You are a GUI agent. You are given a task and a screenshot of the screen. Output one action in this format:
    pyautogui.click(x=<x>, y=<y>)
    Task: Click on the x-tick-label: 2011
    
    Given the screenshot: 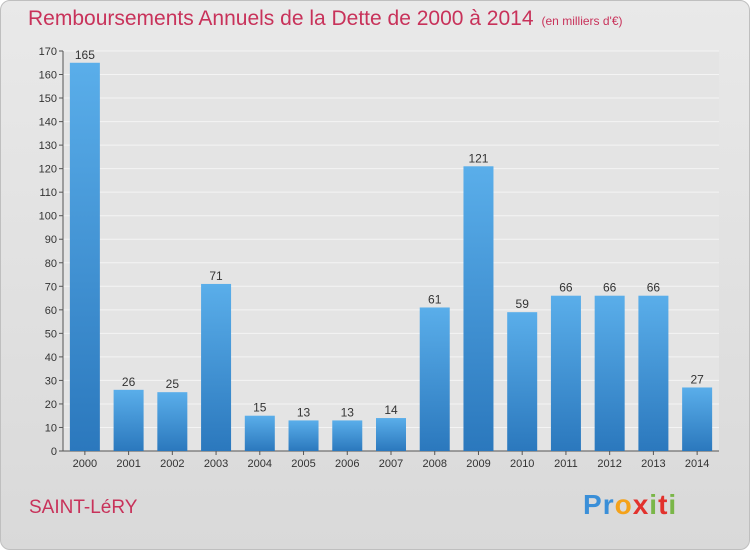 What is the action you would take?
    pyautogui.click(x=566, y=464)
    